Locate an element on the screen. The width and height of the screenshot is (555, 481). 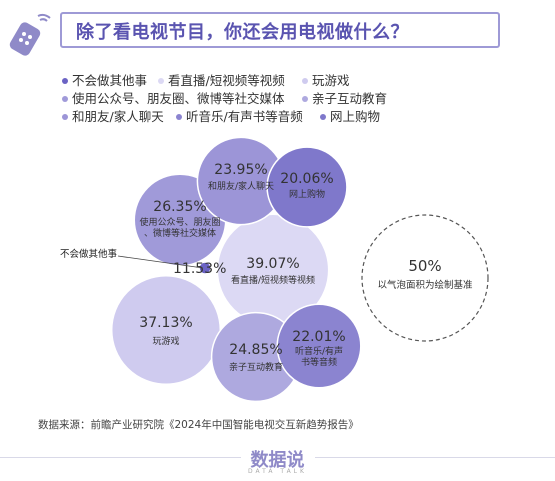
bubble-value-label: 23.95% is located at coordinates (240, 170).